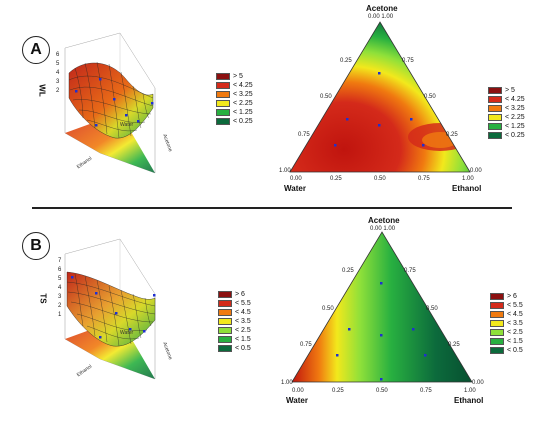 Image resolution: width=550 pixels, height=421 pixels. Describe the element at coordinates (110, 309) in the screenshot. I see `surface-plot-b` at that location.